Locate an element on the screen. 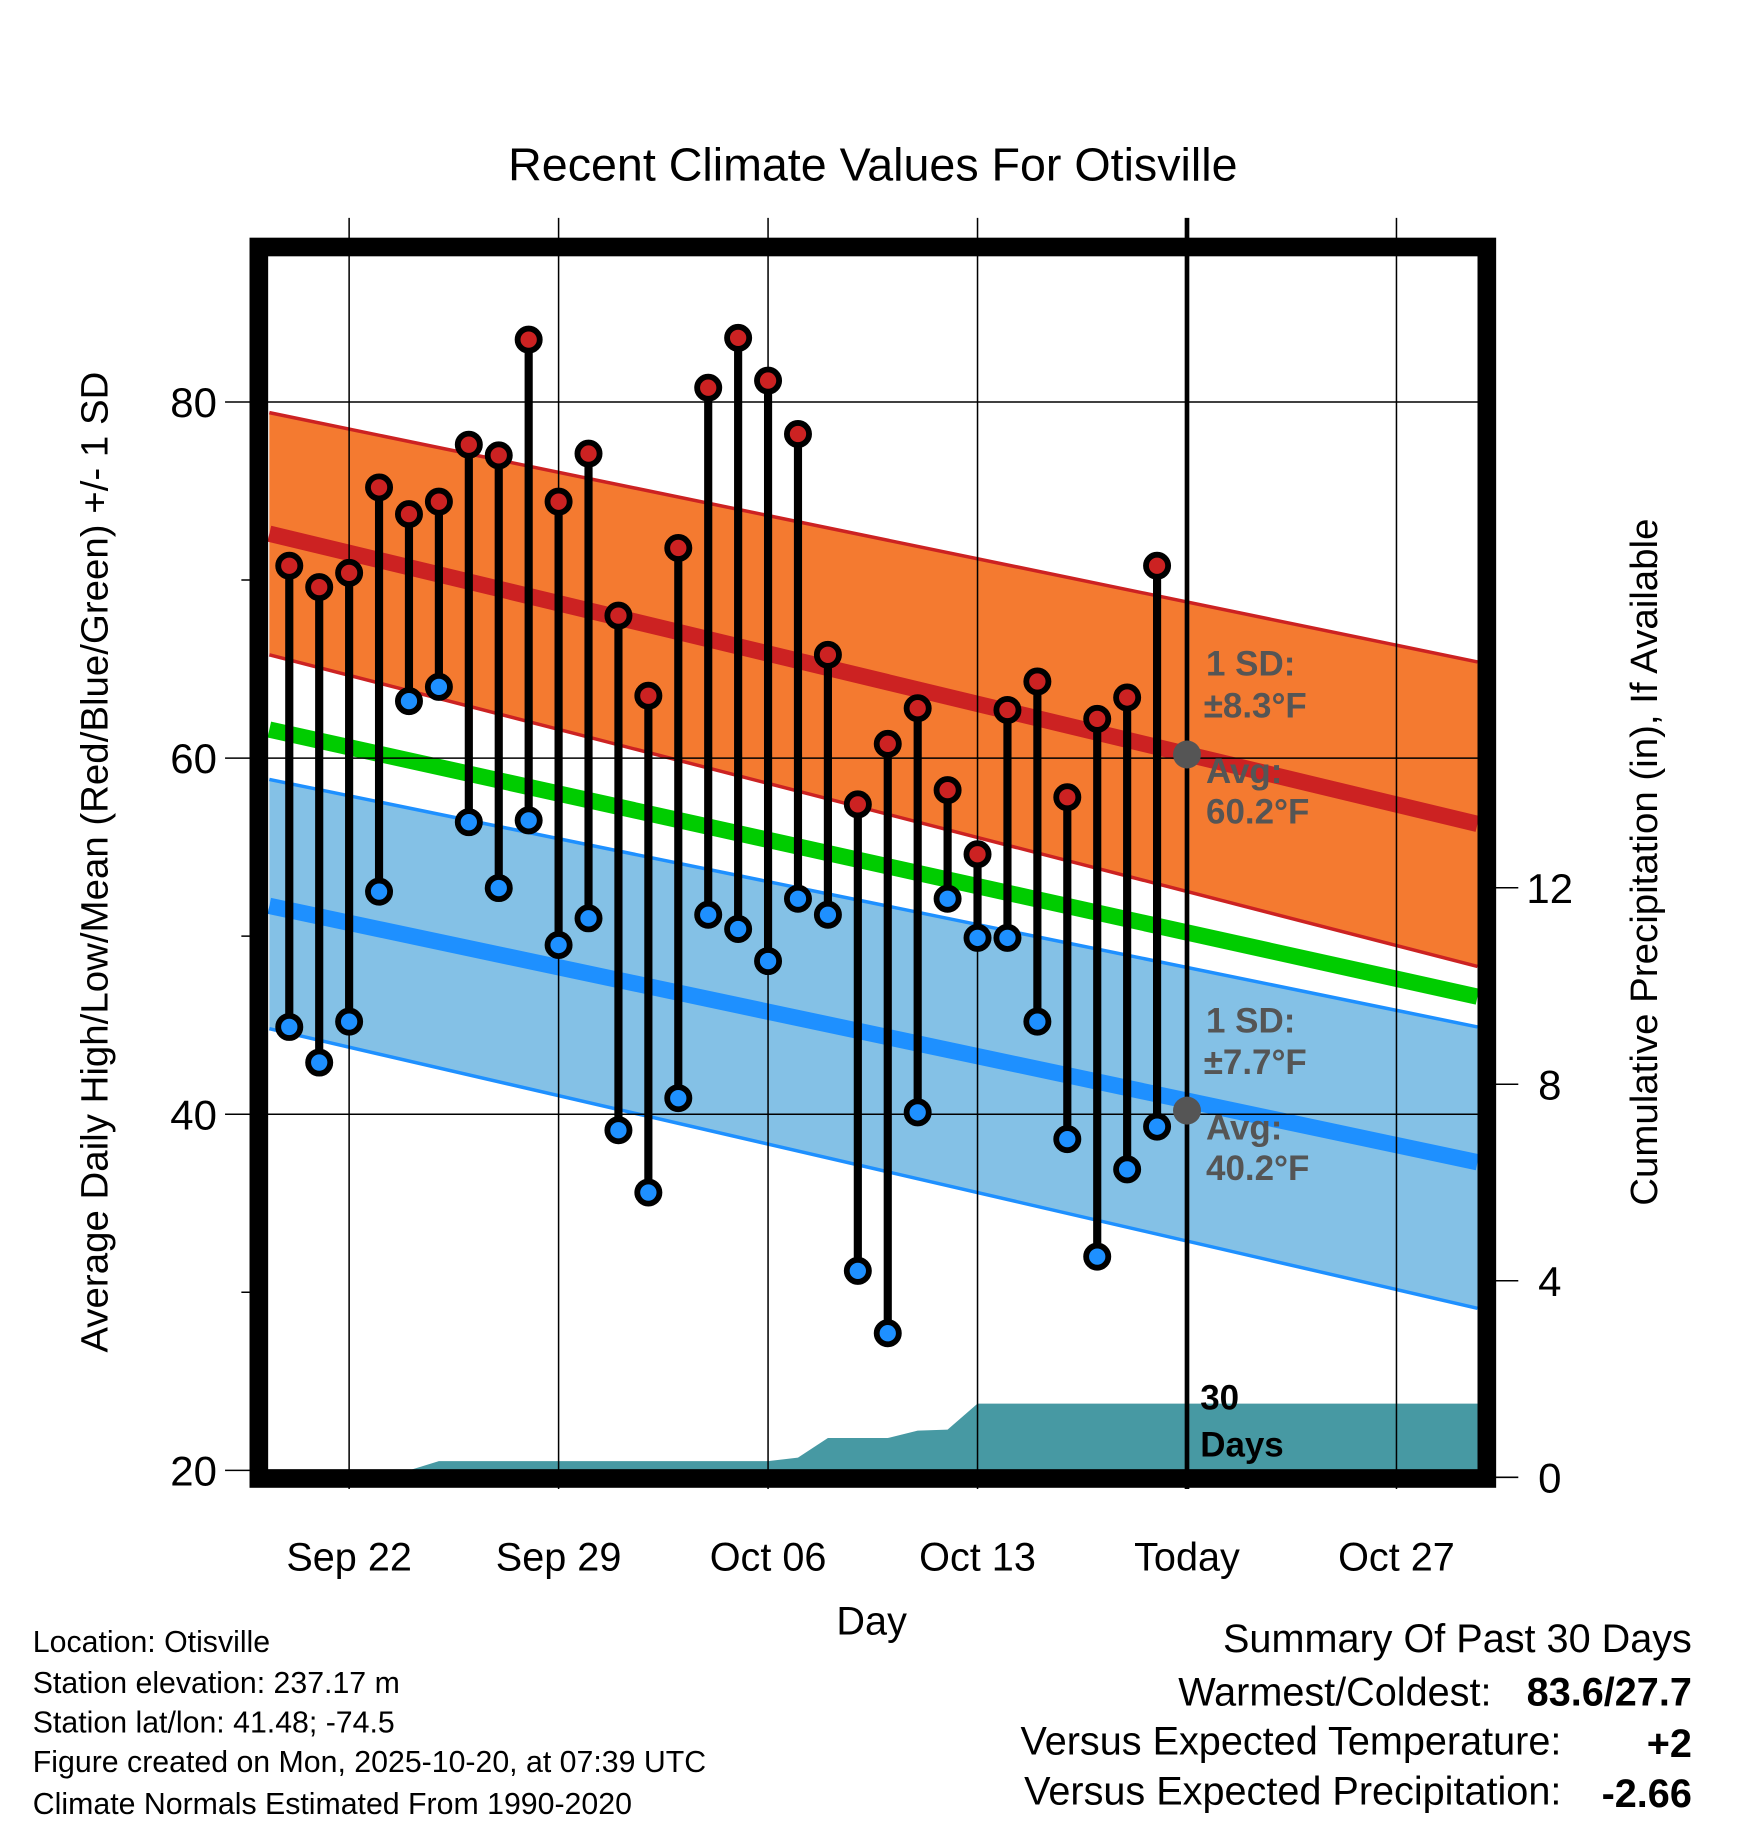 This screenshot has height=1828, width=1748. days-label: Days is located at coordinates (1242, 1444).